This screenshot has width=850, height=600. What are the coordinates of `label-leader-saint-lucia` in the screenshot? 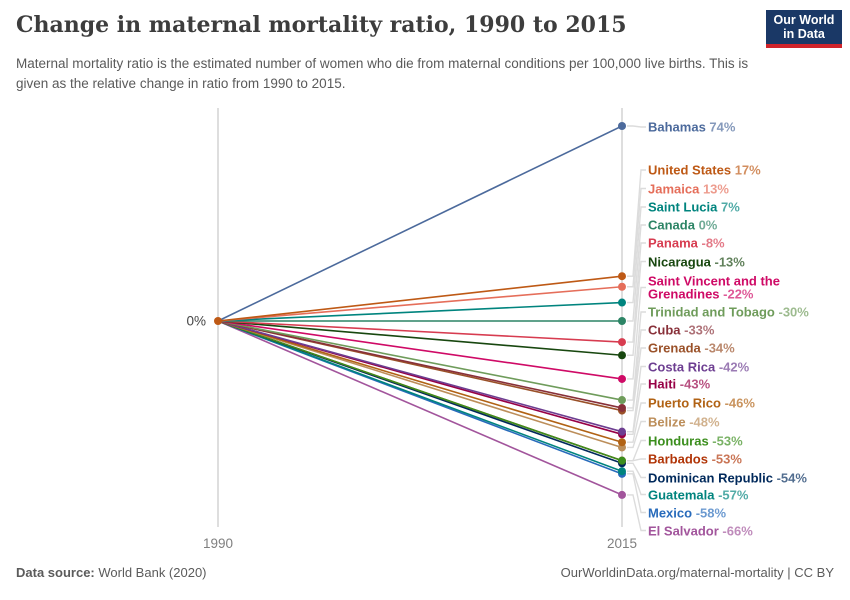 It's located at (636, 255).